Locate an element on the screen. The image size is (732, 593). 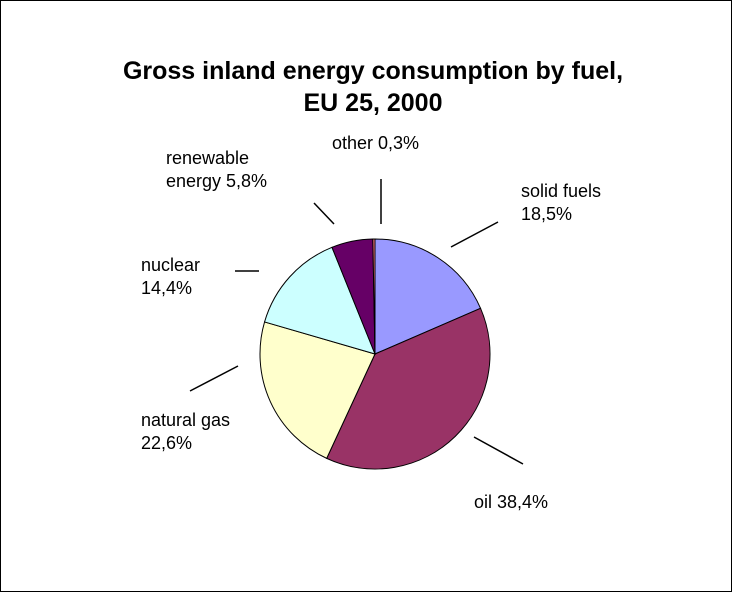
slice-label-oil: oil 38,4% is located at coordinates (511, 502).